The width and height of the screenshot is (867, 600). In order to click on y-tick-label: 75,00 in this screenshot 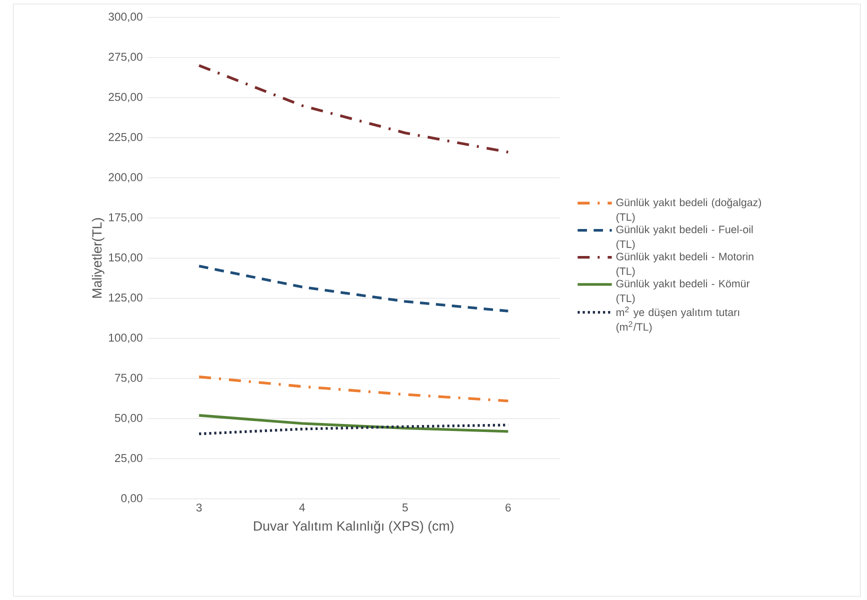, I will do `click(128, 379)`.